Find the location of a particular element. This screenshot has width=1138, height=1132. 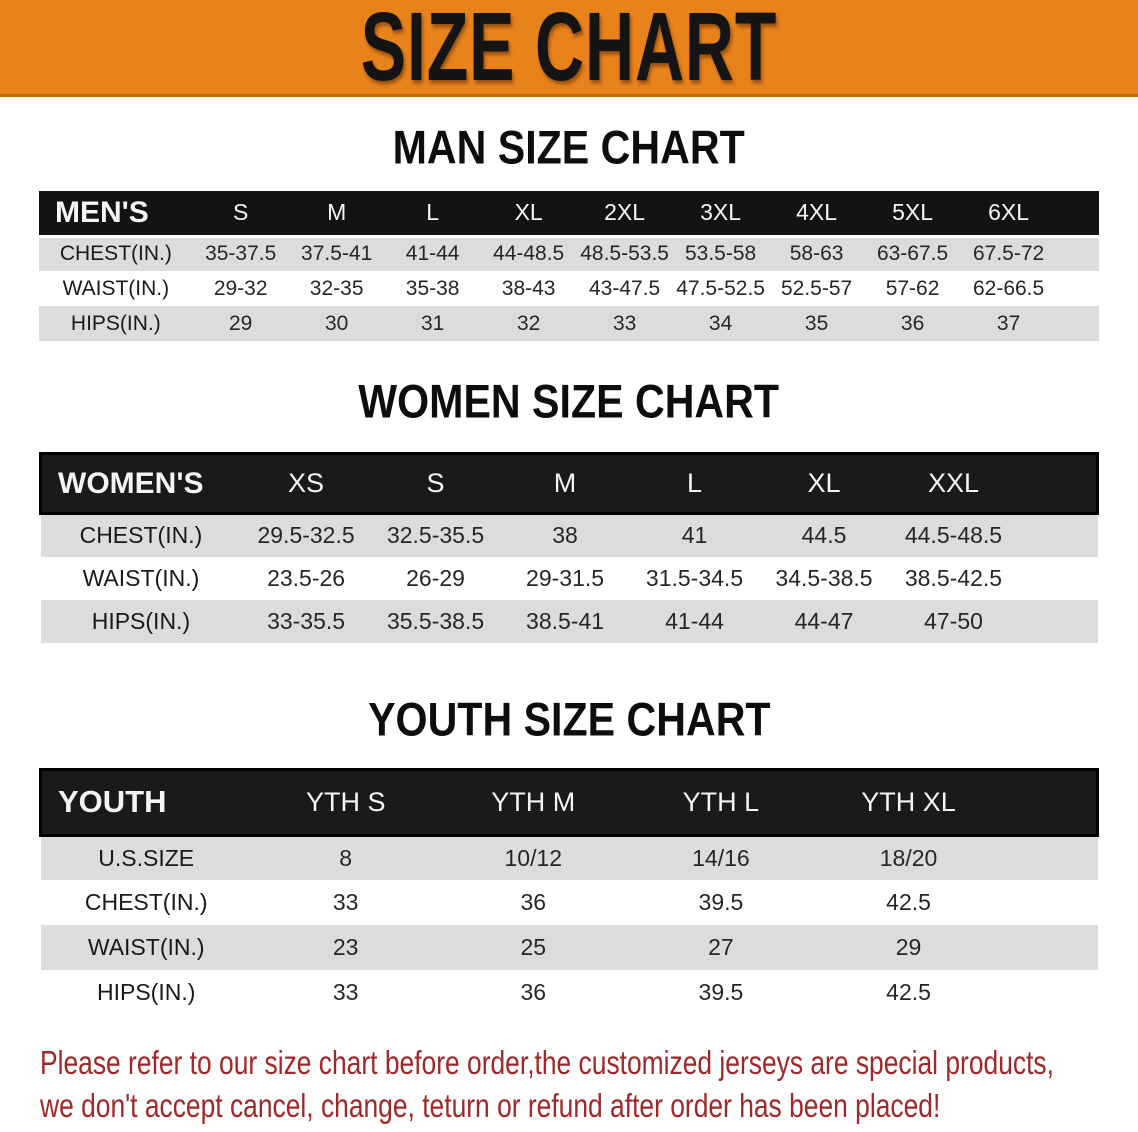

youth-table-label: YOUTH is located at coordinates (145, 802).